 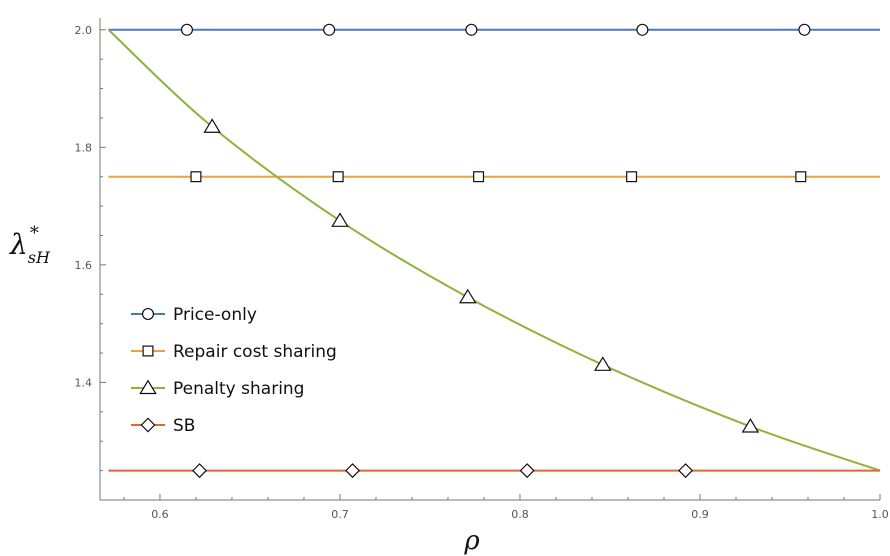 I want to click on series-sb, so click(x=494, y=471).